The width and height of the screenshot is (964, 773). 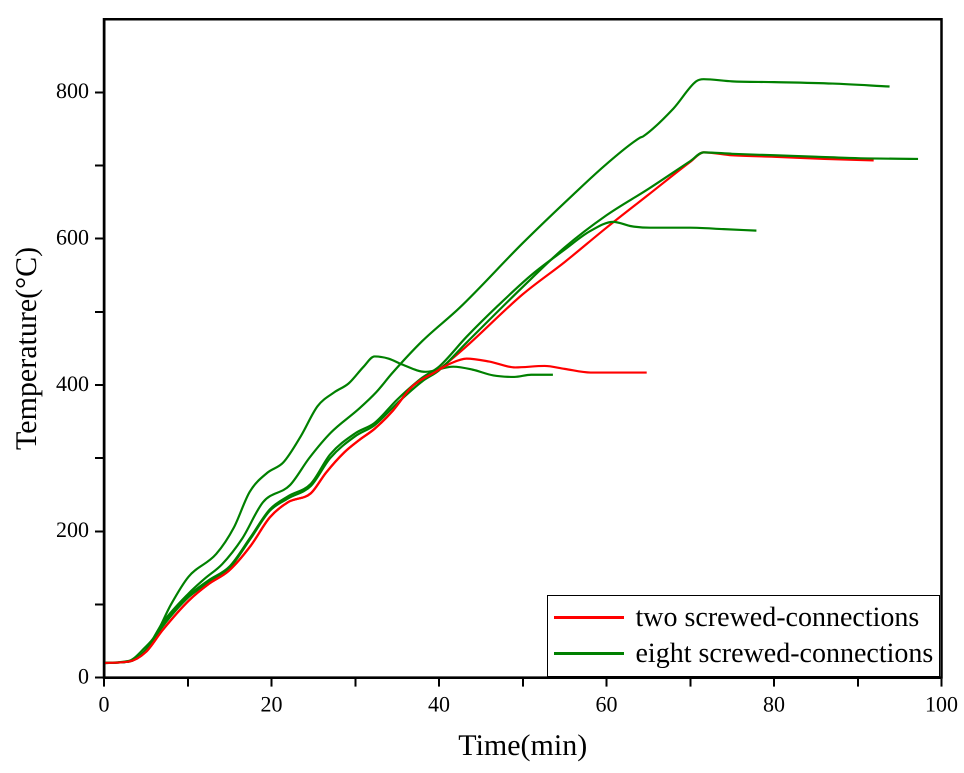 What do you see at coordinates (104, 704) in the screenshot?
I see `x-tick-label: 0` at bounding box center [104, 704].